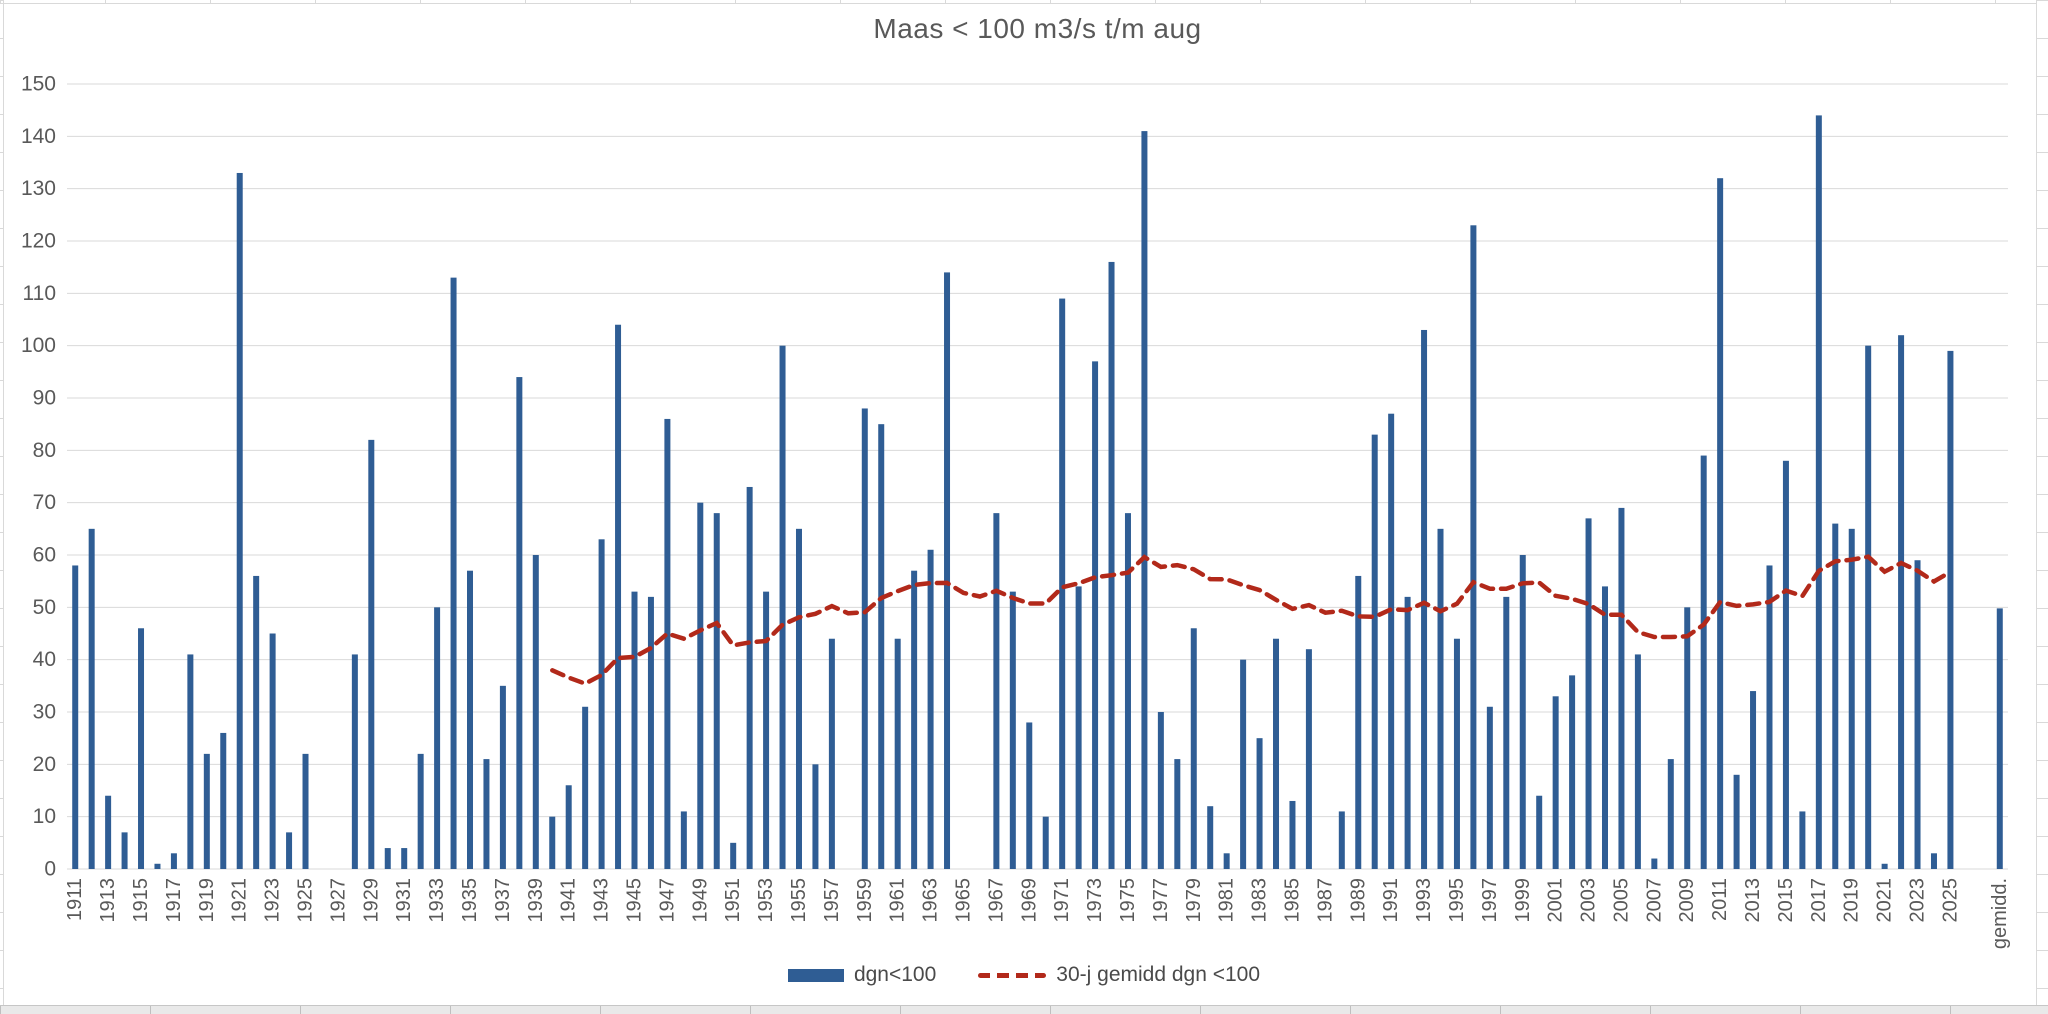 This screenshot has height=1014, width=2048. I want to click on bar-1921, so click(239, 520).